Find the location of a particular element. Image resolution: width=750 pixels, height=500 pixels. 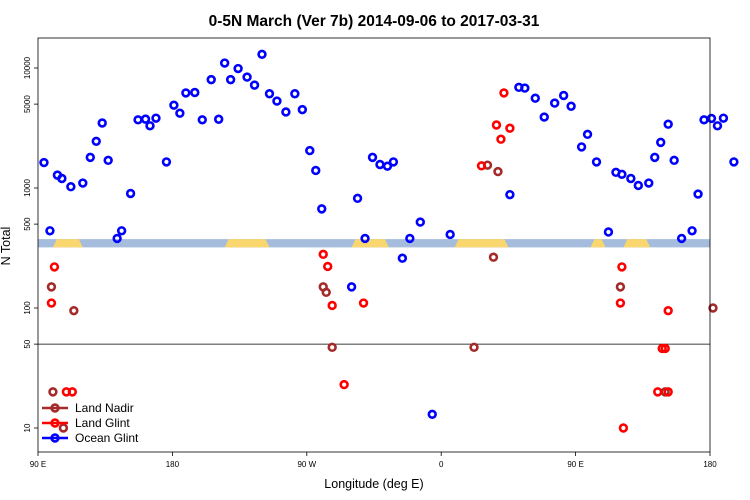

x-tick-label: 90 W is located at coordinates (306, 464).